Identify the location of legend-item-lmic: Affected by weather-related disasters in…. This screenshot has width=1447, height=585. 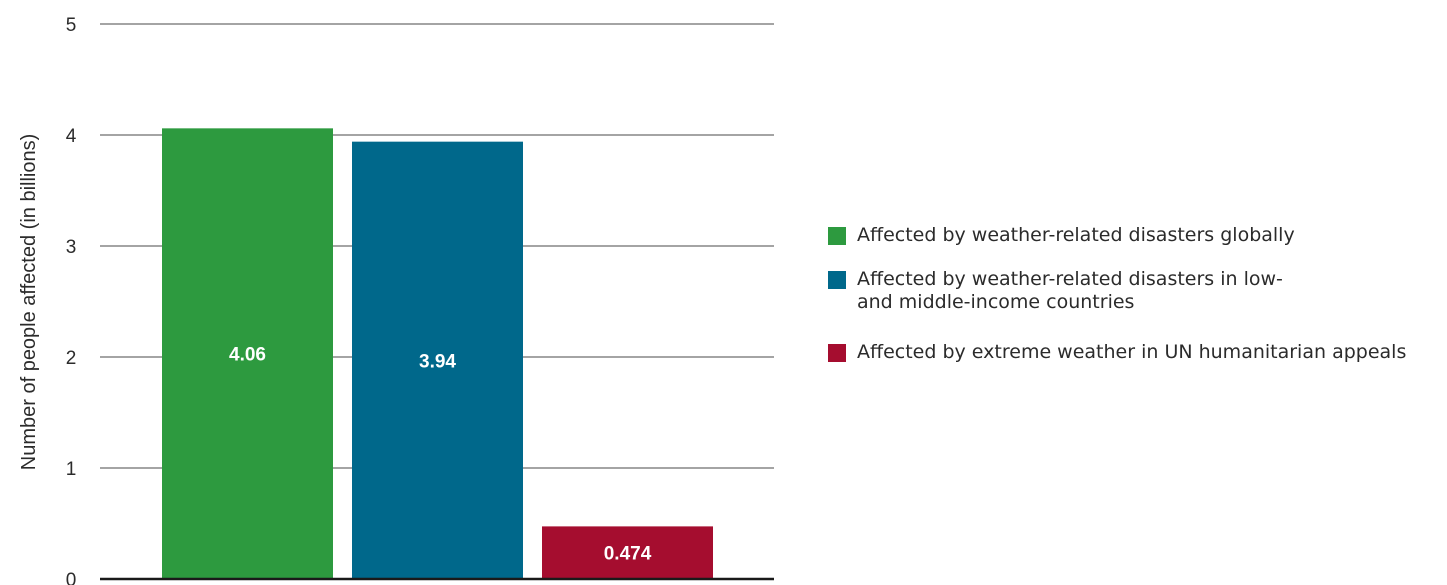
(1135, 291).